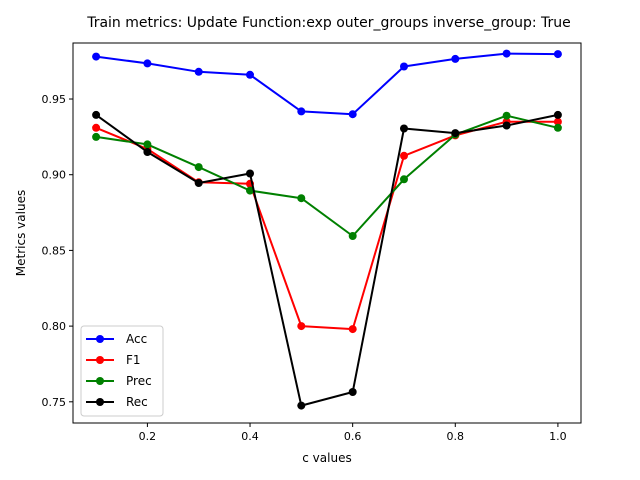 Image resolution: width=640 pixels, height=480 pixels. I want to click on y-tick-label: 0.75, so click(54, 402).